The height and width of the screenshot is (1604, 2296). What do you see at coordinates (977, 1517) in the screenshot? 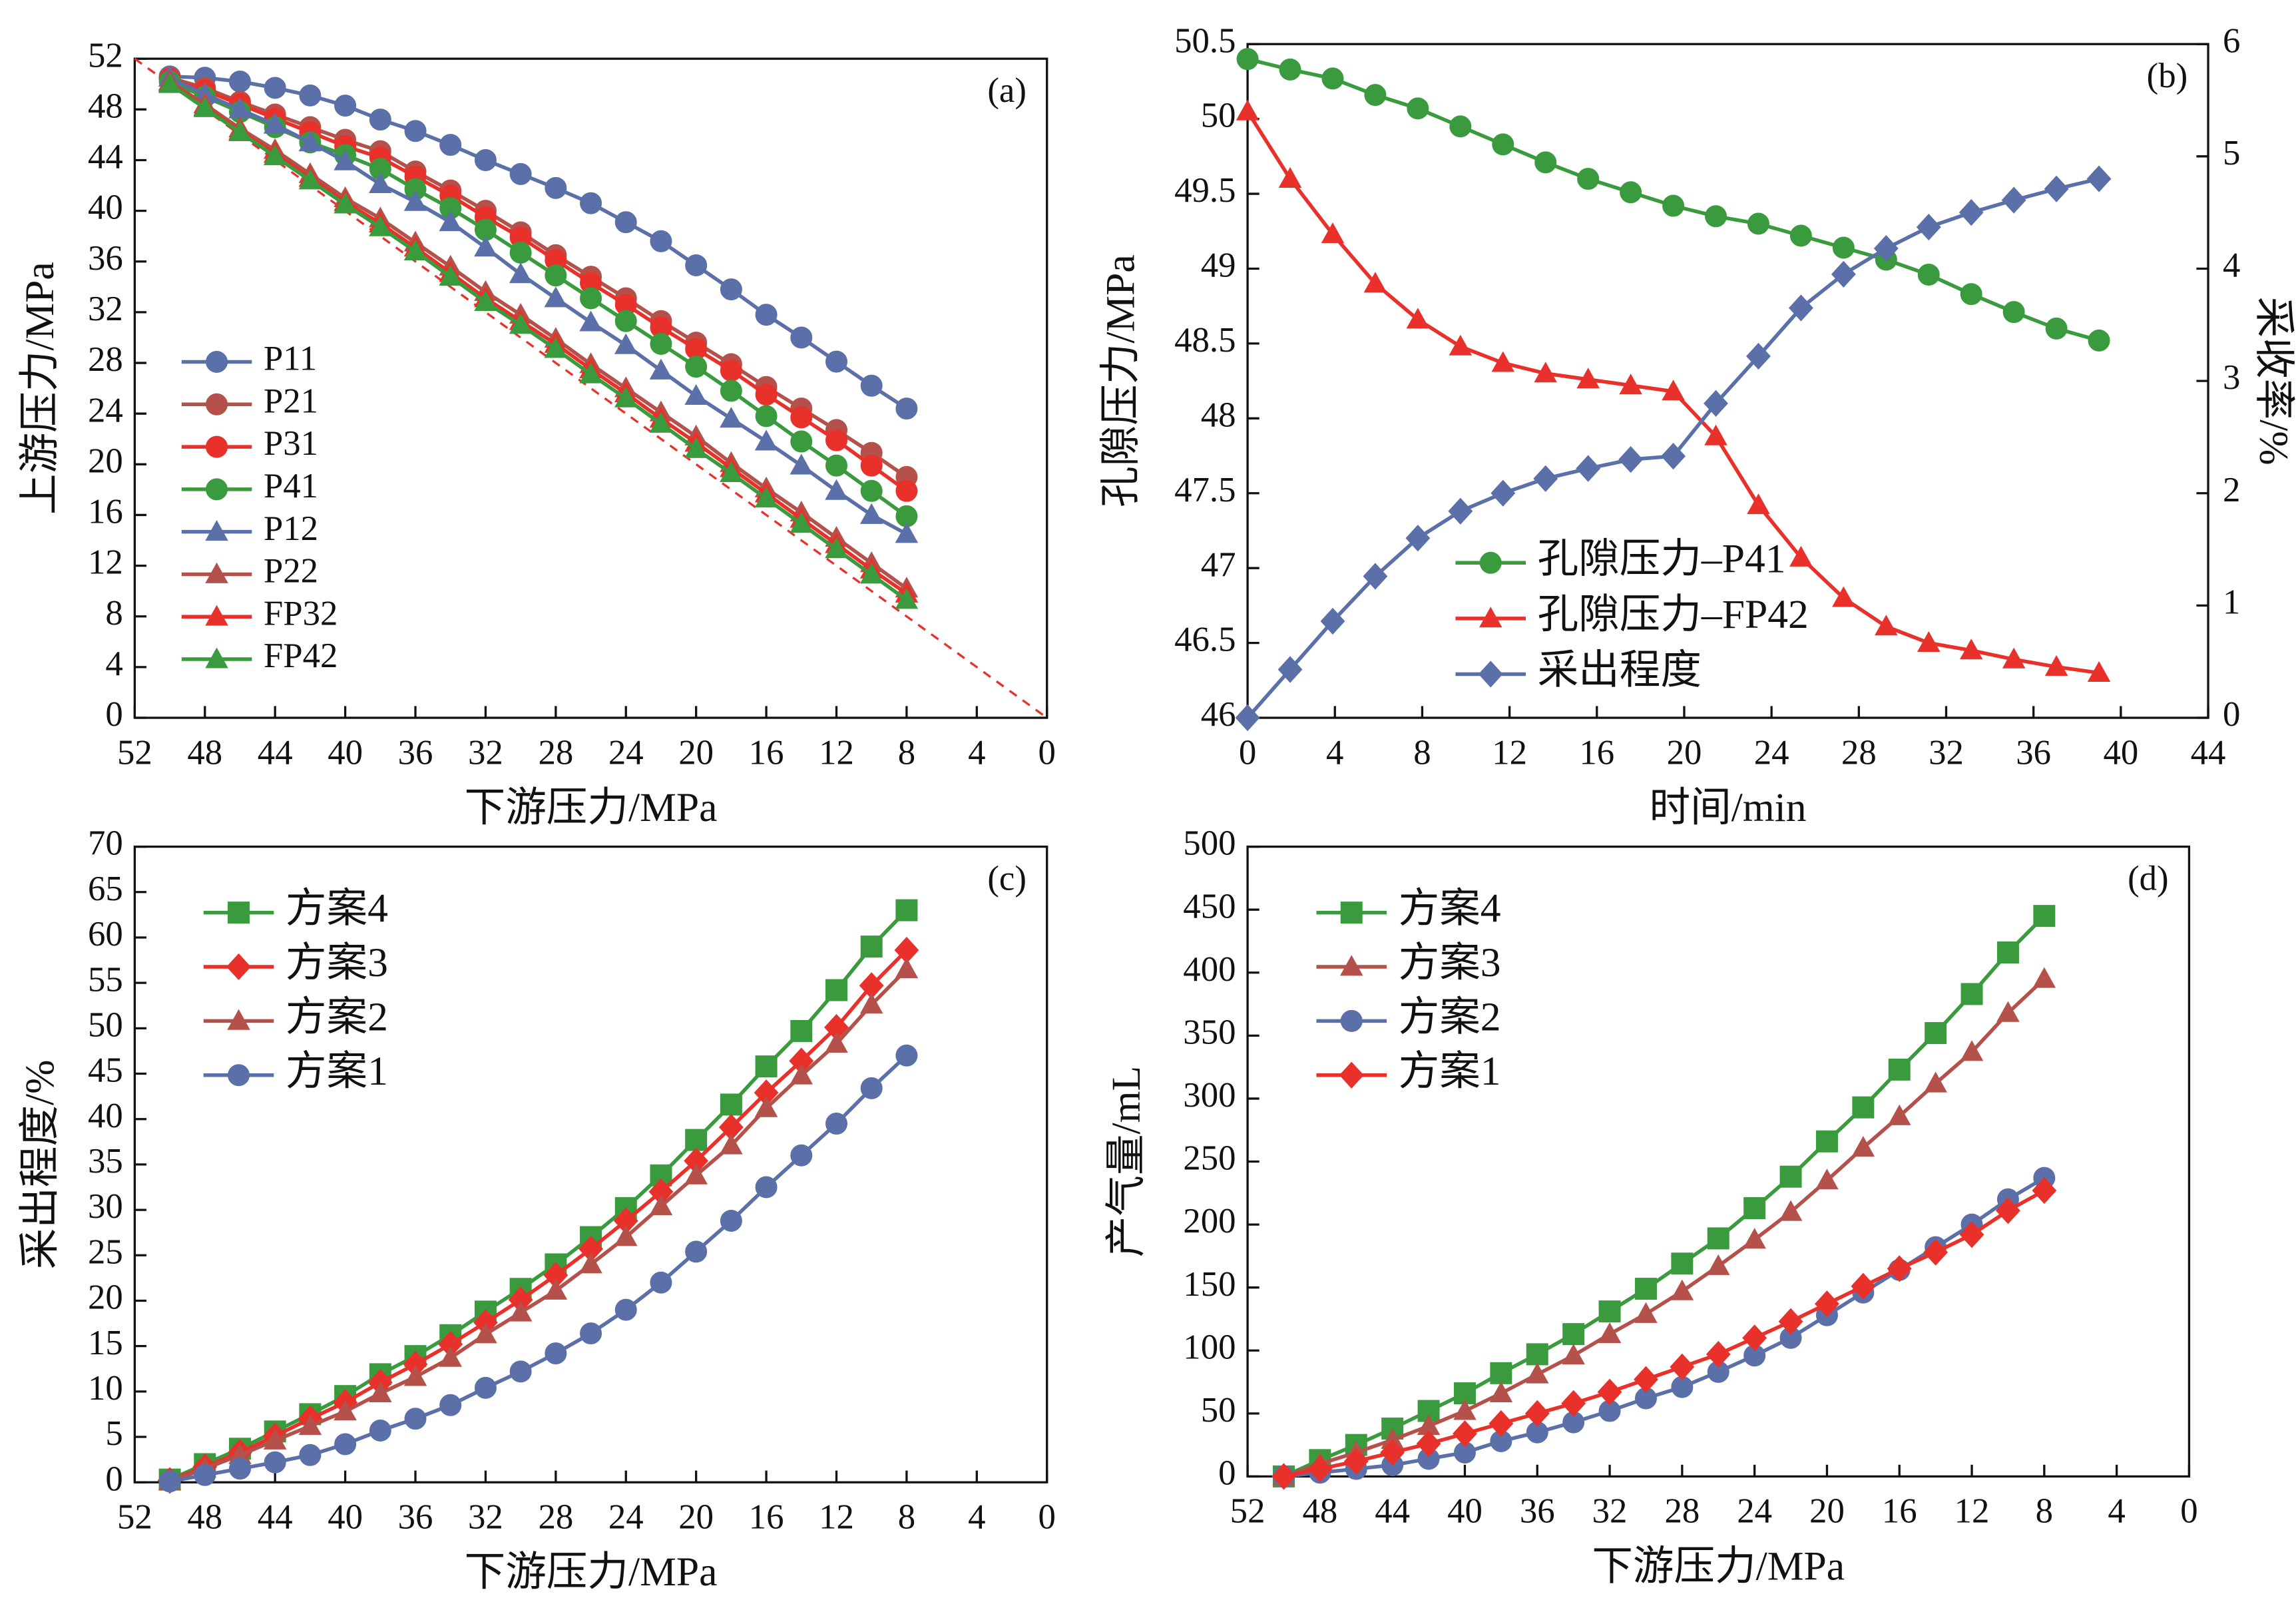
I see `x-tick-label: 4` at bounding box center [977, 1517].